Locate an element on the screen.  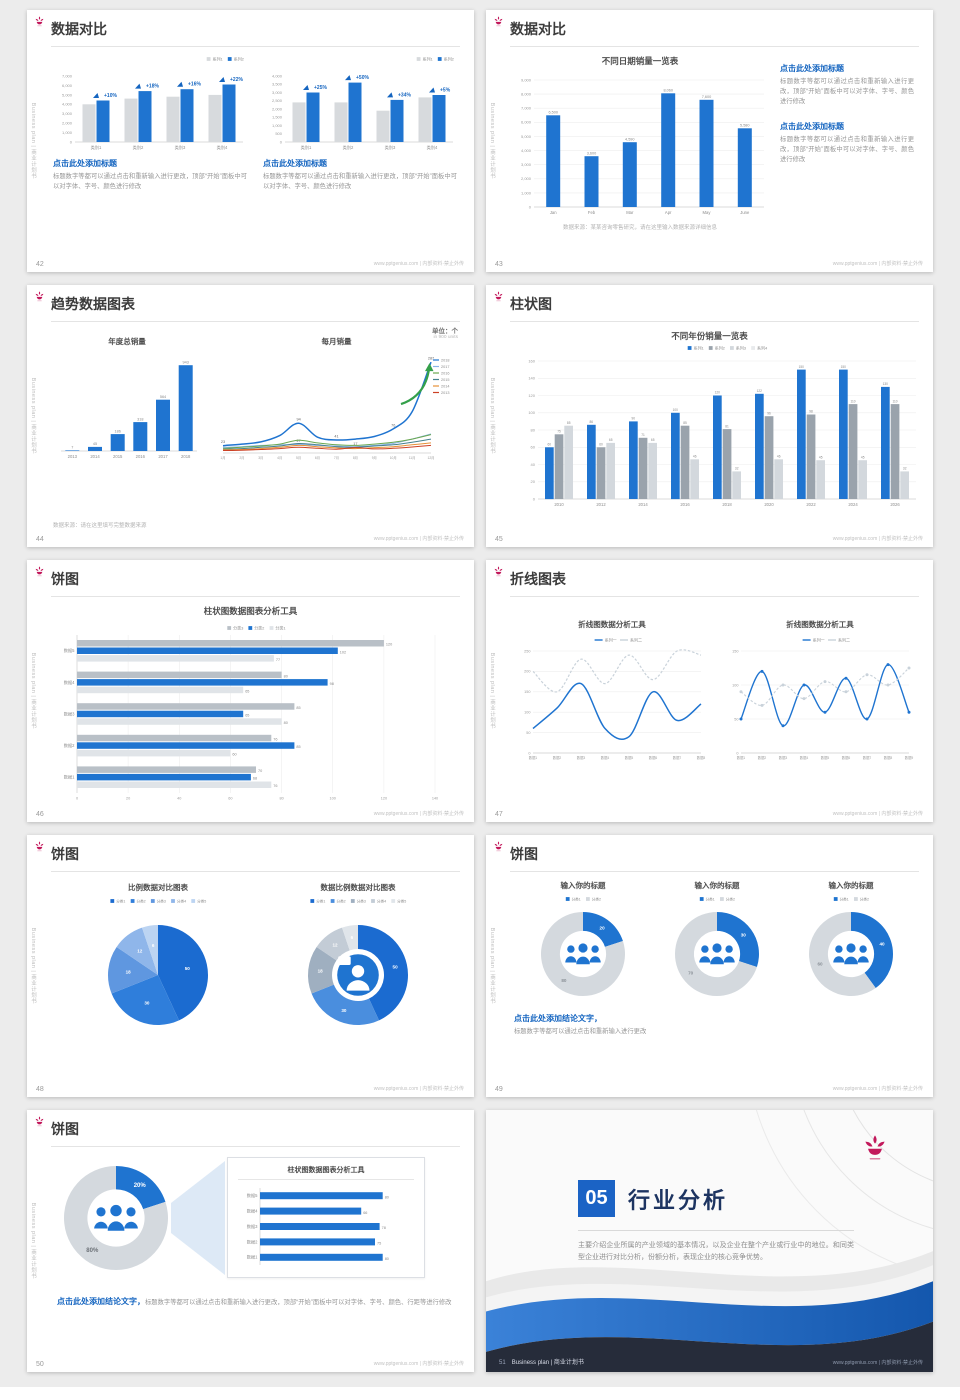
svg-text: Feb is located at coordinates (592, 212).